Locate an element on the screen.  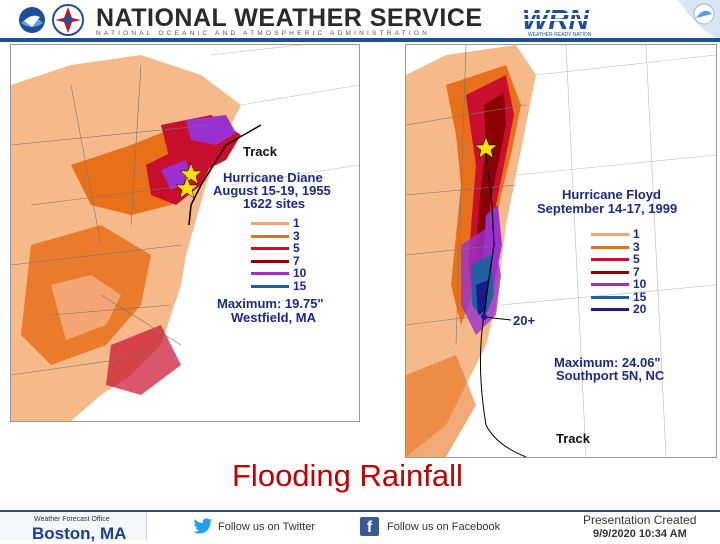
nws-title: NATIONAL WEATHER SERVICE is located at coordinates (289, 18).